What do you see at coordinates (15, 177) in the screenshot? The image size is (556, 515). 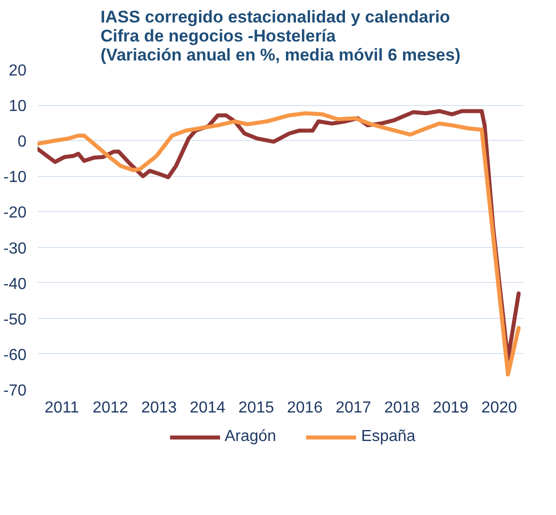 I see `y-tick-label: -10` at bounding box center [15, 177].